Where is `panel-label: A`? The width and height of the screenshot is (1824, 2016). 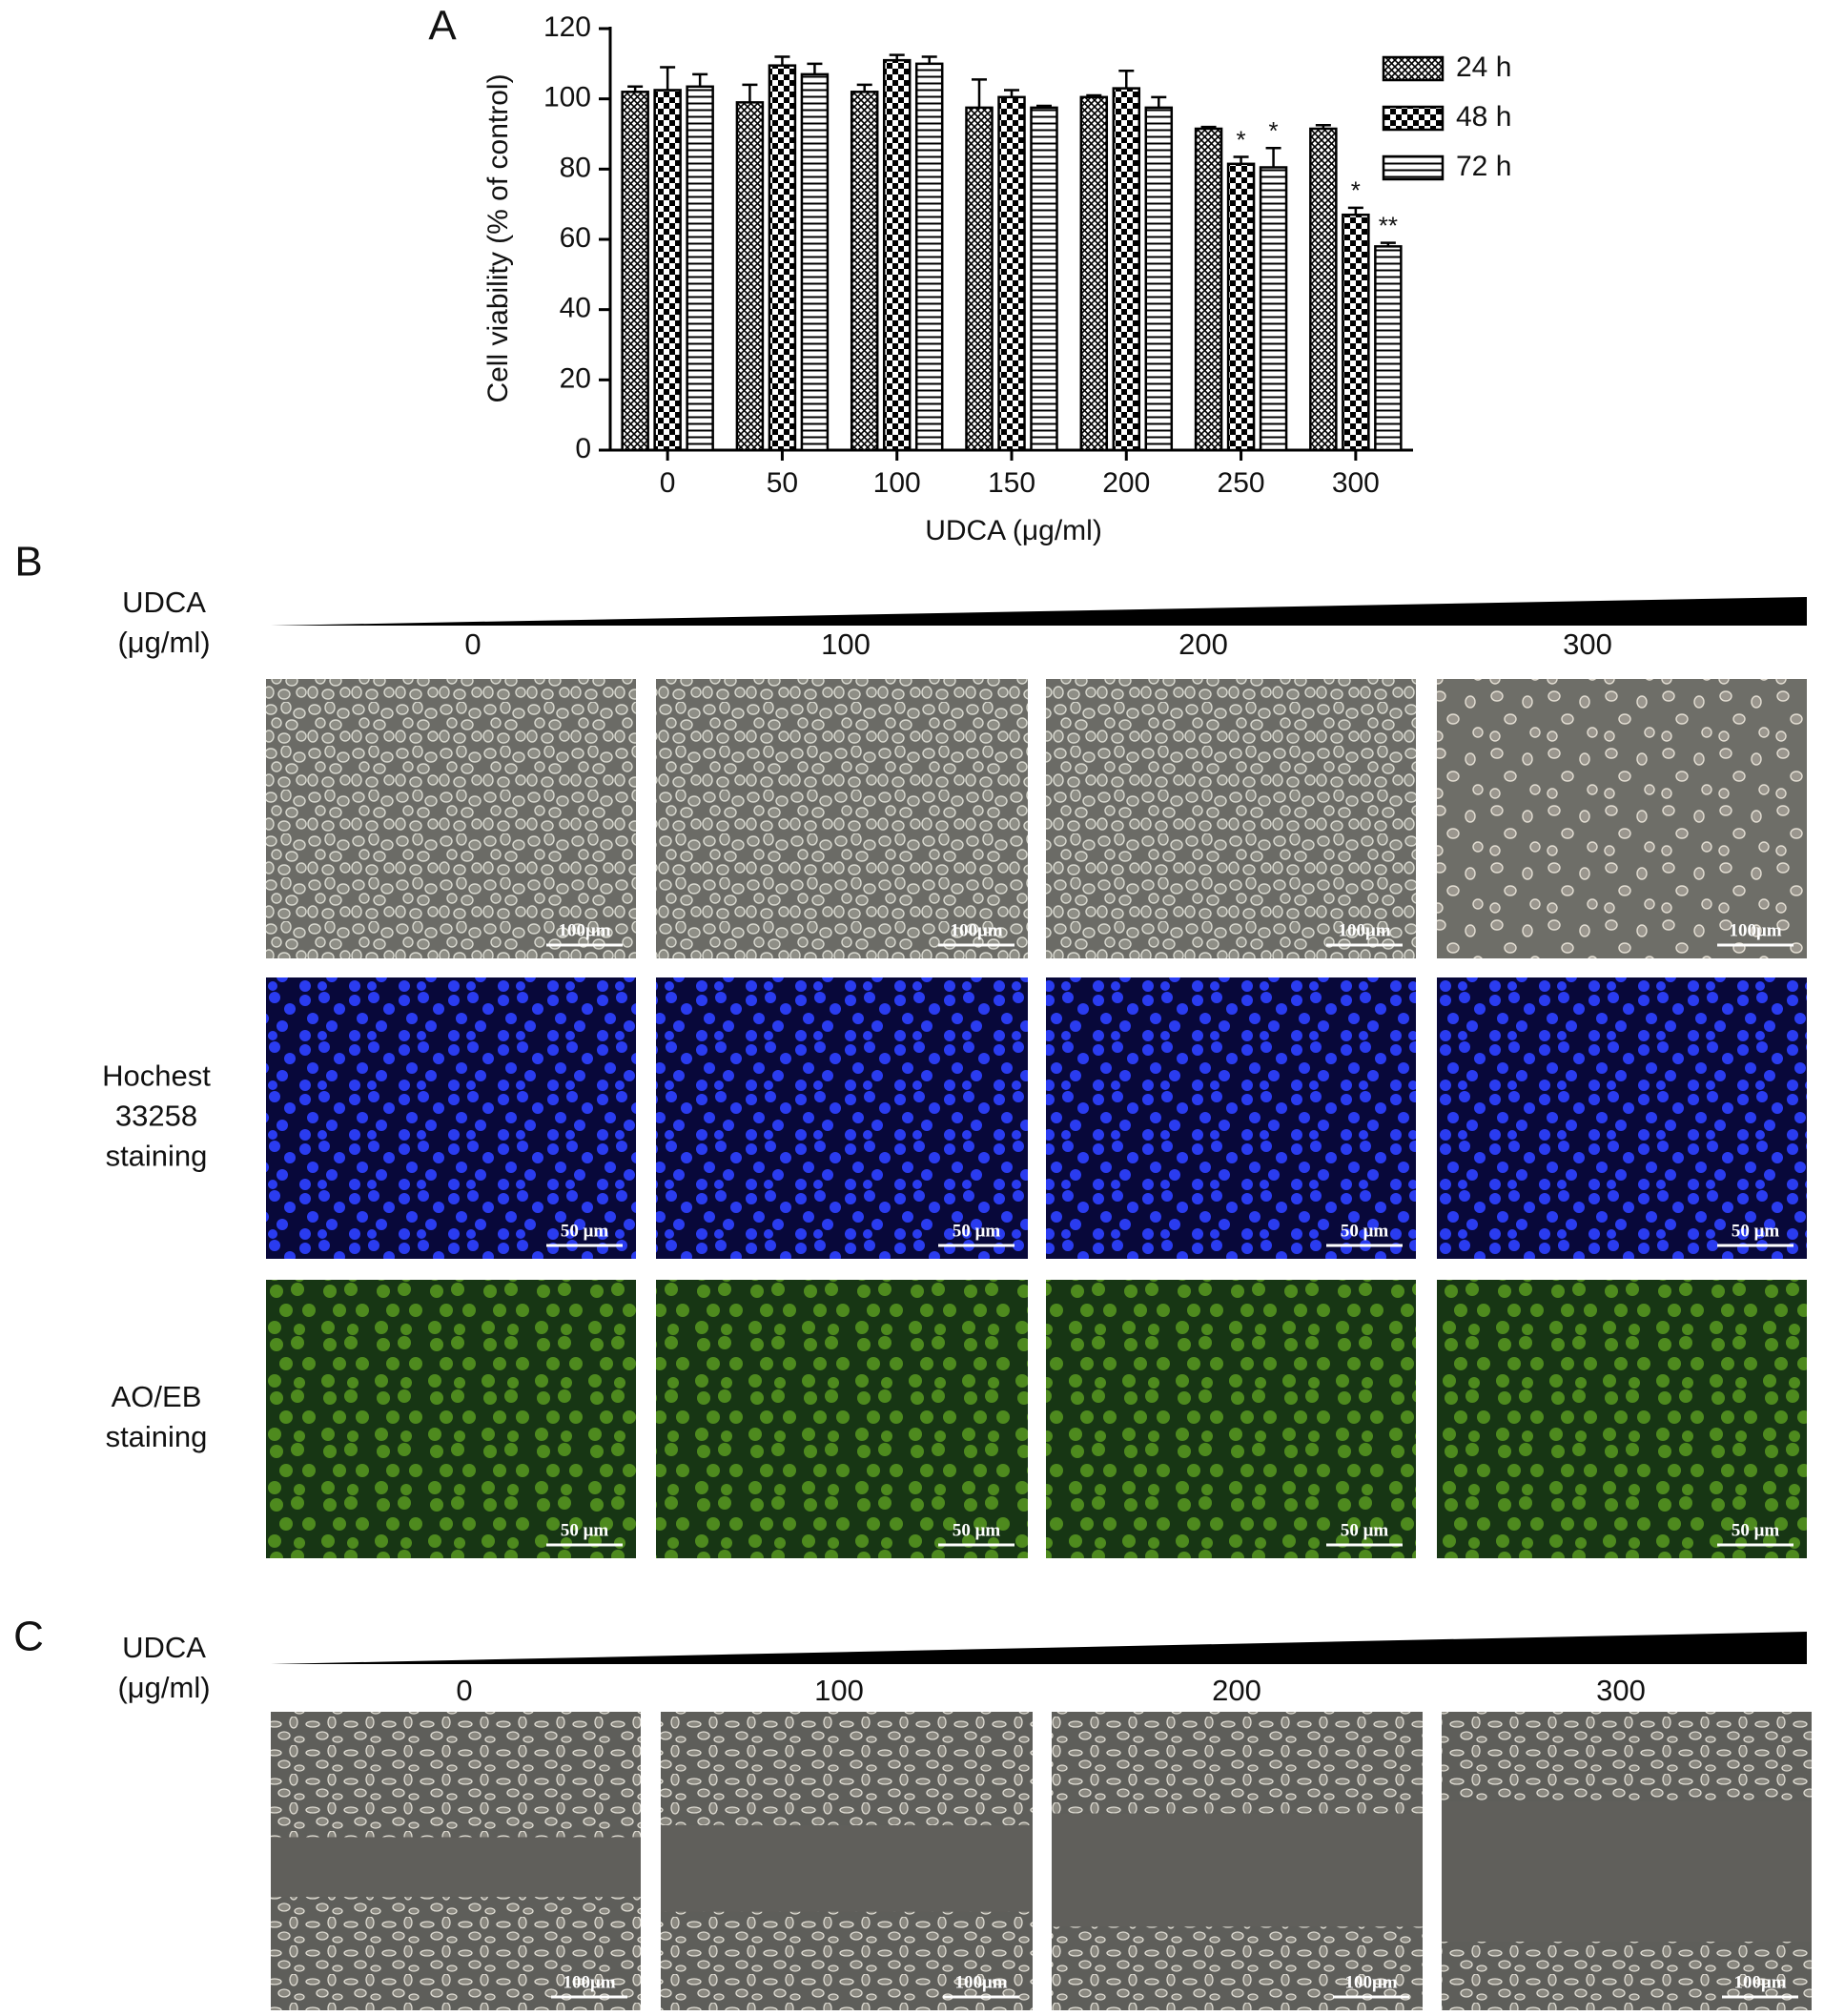
panel-label: A is located at coordinates (443, 26).